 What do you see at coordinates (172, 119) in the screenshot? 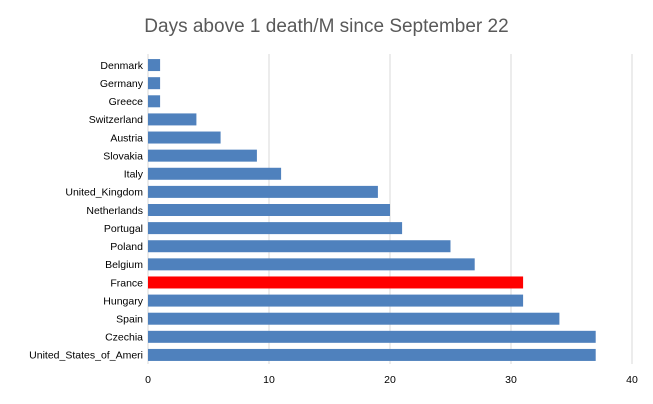
I see `bar-switzerland` at bounding box center [172, 119].